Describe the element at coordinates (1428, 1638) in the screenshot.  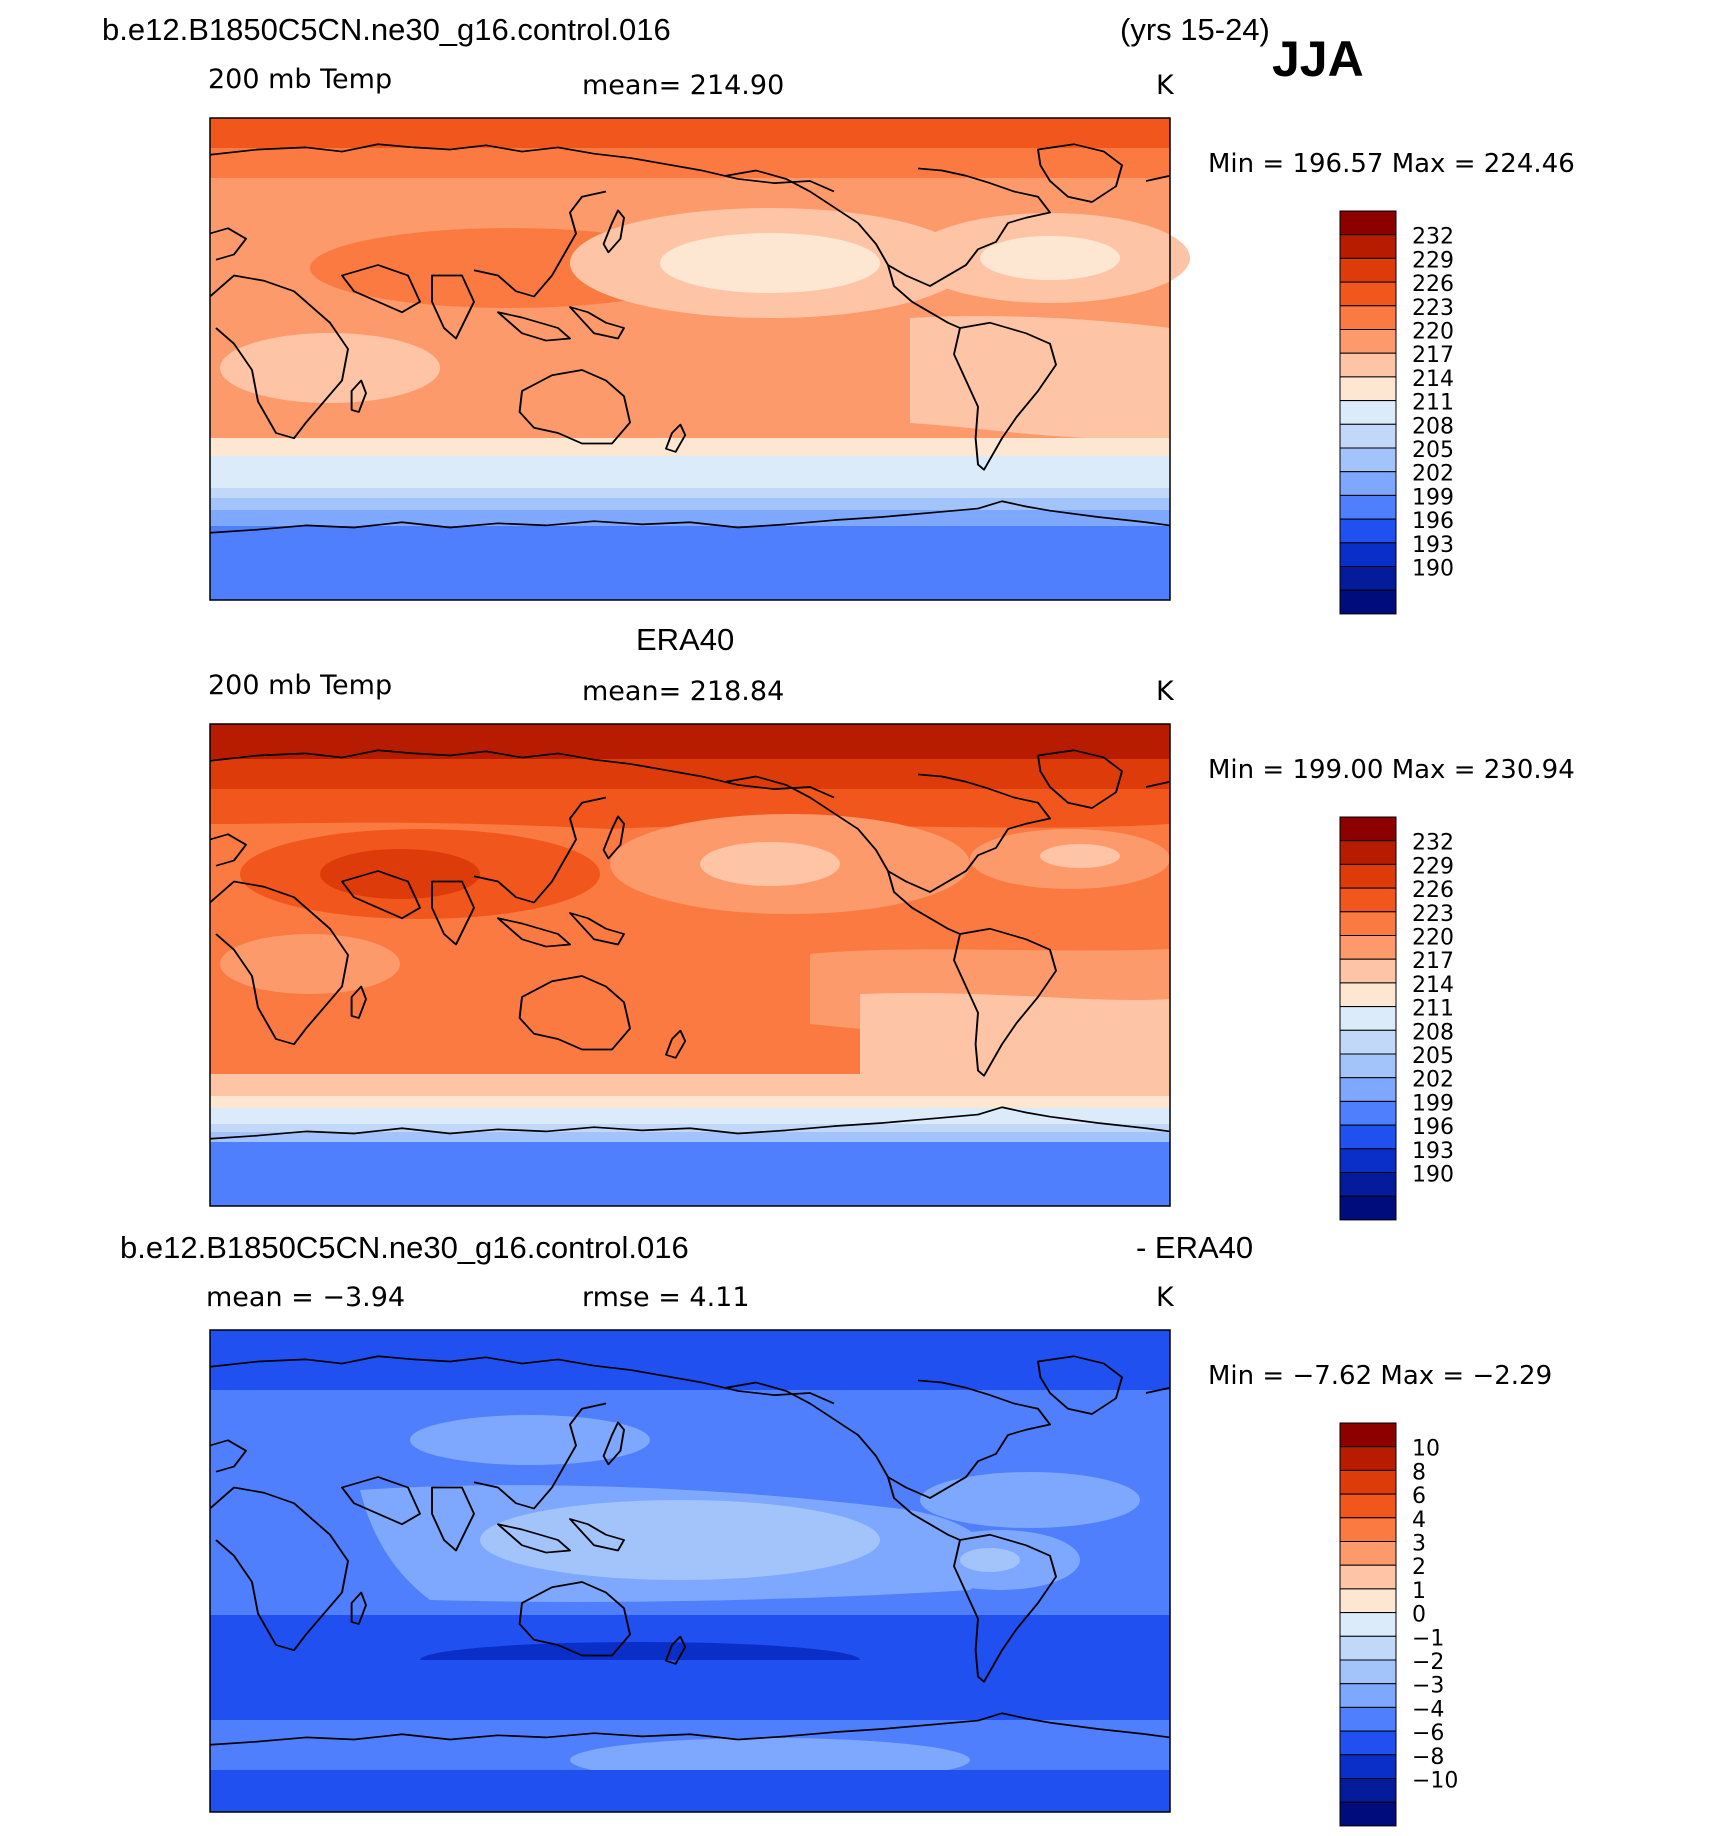
I see `colorbar-label: −1` at that location.